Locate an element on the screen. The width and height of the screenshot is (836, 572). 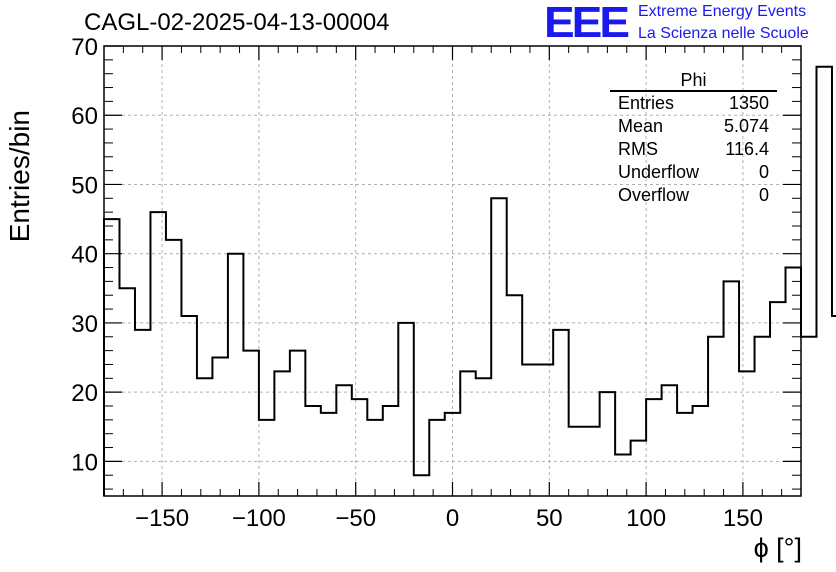
stats-row-rms: RMS 116.4 is located at coordinates (693, 149).